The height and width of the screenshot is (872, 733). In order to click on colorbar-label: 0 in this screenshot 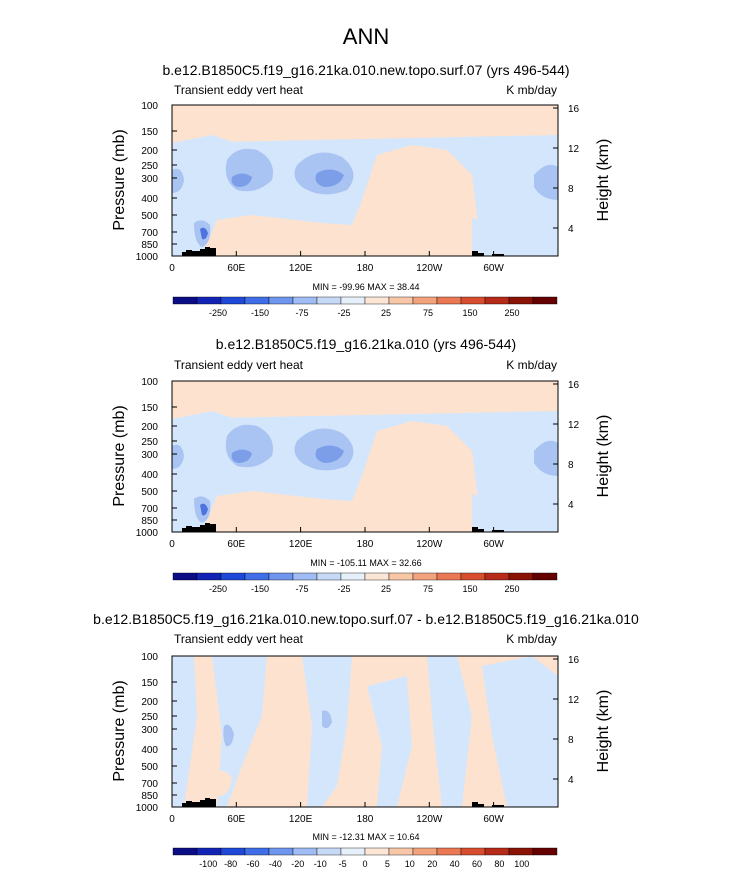, I will do `click(364, 864)`.